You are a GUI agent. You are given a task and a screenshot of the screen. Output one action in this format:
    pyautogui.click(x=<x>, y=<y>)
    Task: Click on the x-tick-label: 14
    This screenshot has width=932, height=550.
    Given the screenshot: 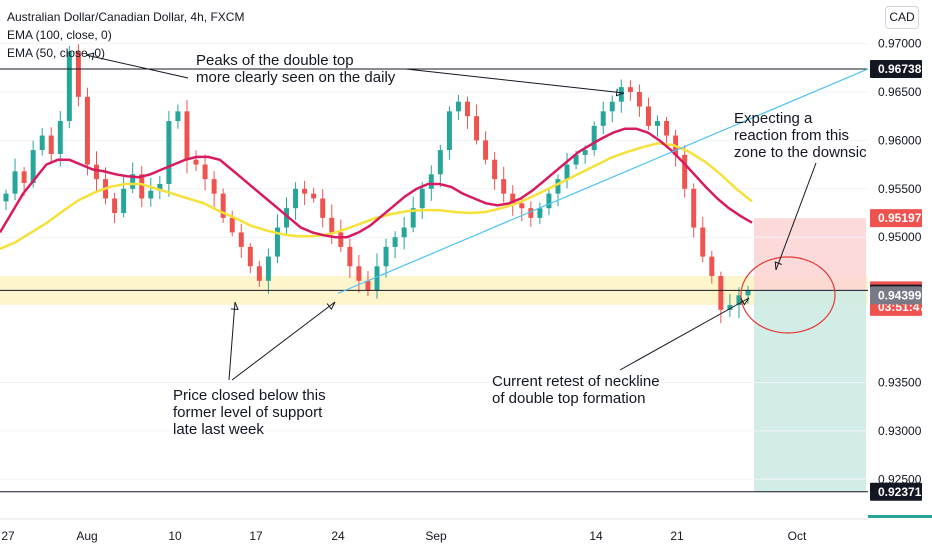 What is the action you would take?
    pyautogui.click(x=596, y=536)
    